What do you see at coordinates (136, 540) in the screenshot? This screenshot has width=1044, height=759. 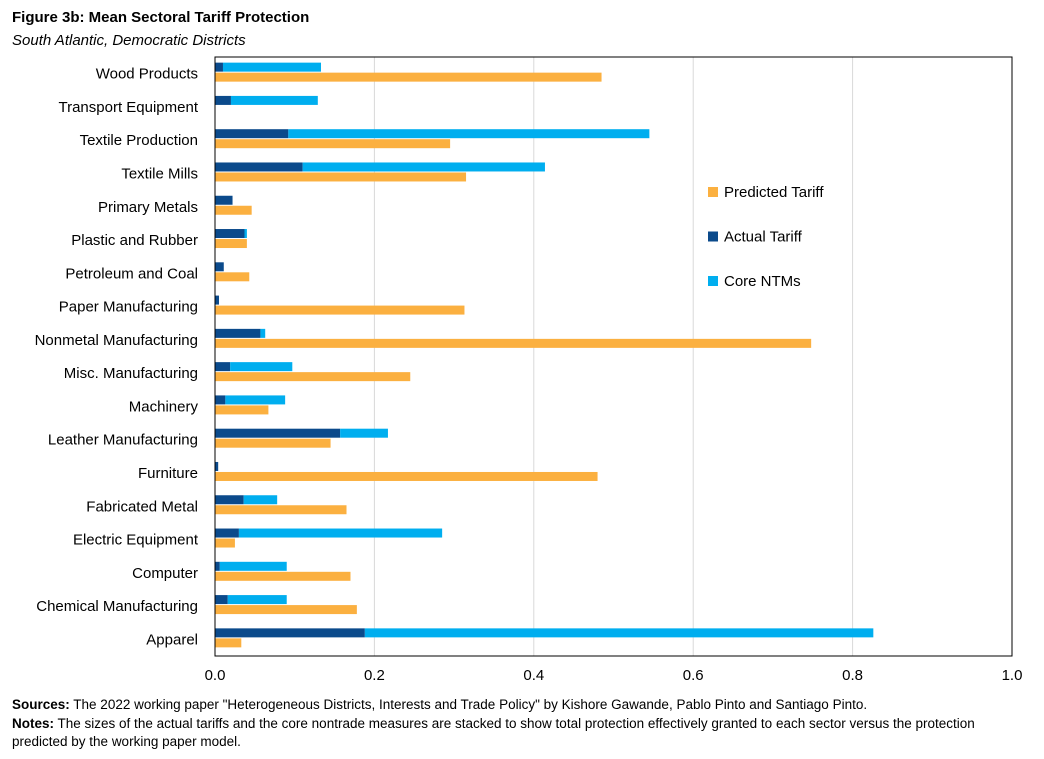 I see `category-label: Electric Equipment` at bounding box center [136, 540].